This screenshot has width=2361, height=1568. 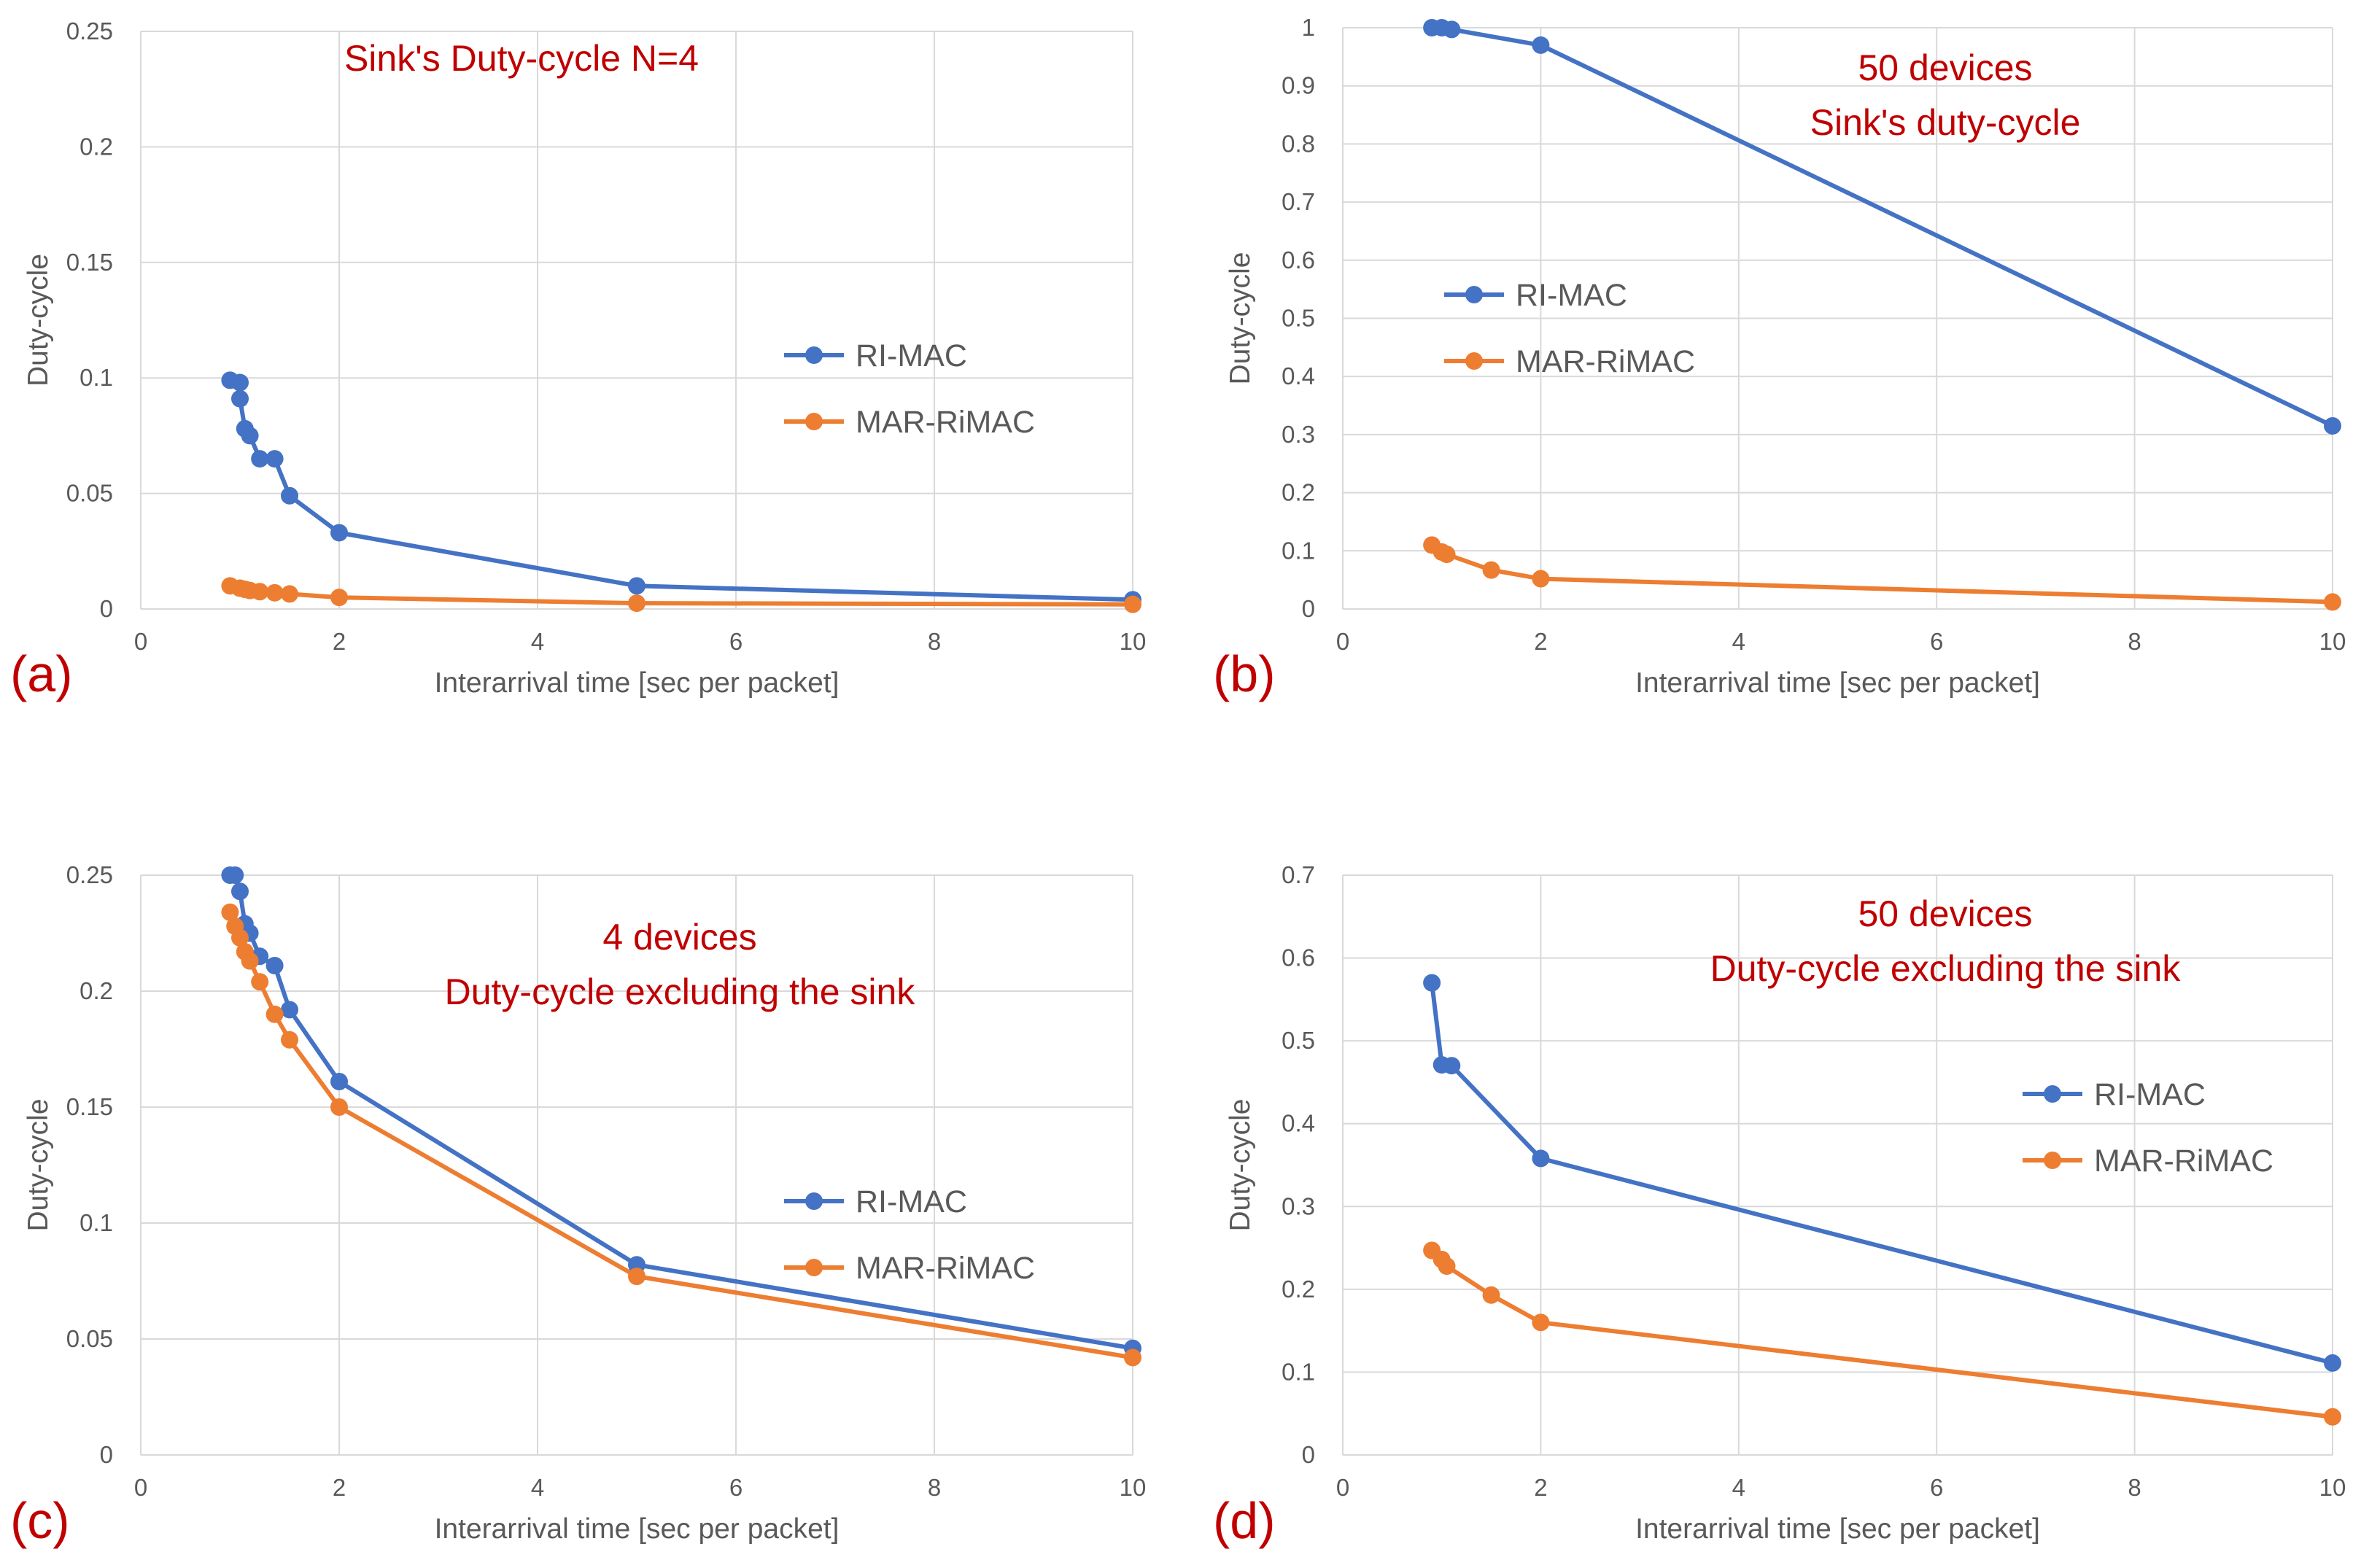 I want to click on series-line-mar-rimac, so click(x=1883, y=574).